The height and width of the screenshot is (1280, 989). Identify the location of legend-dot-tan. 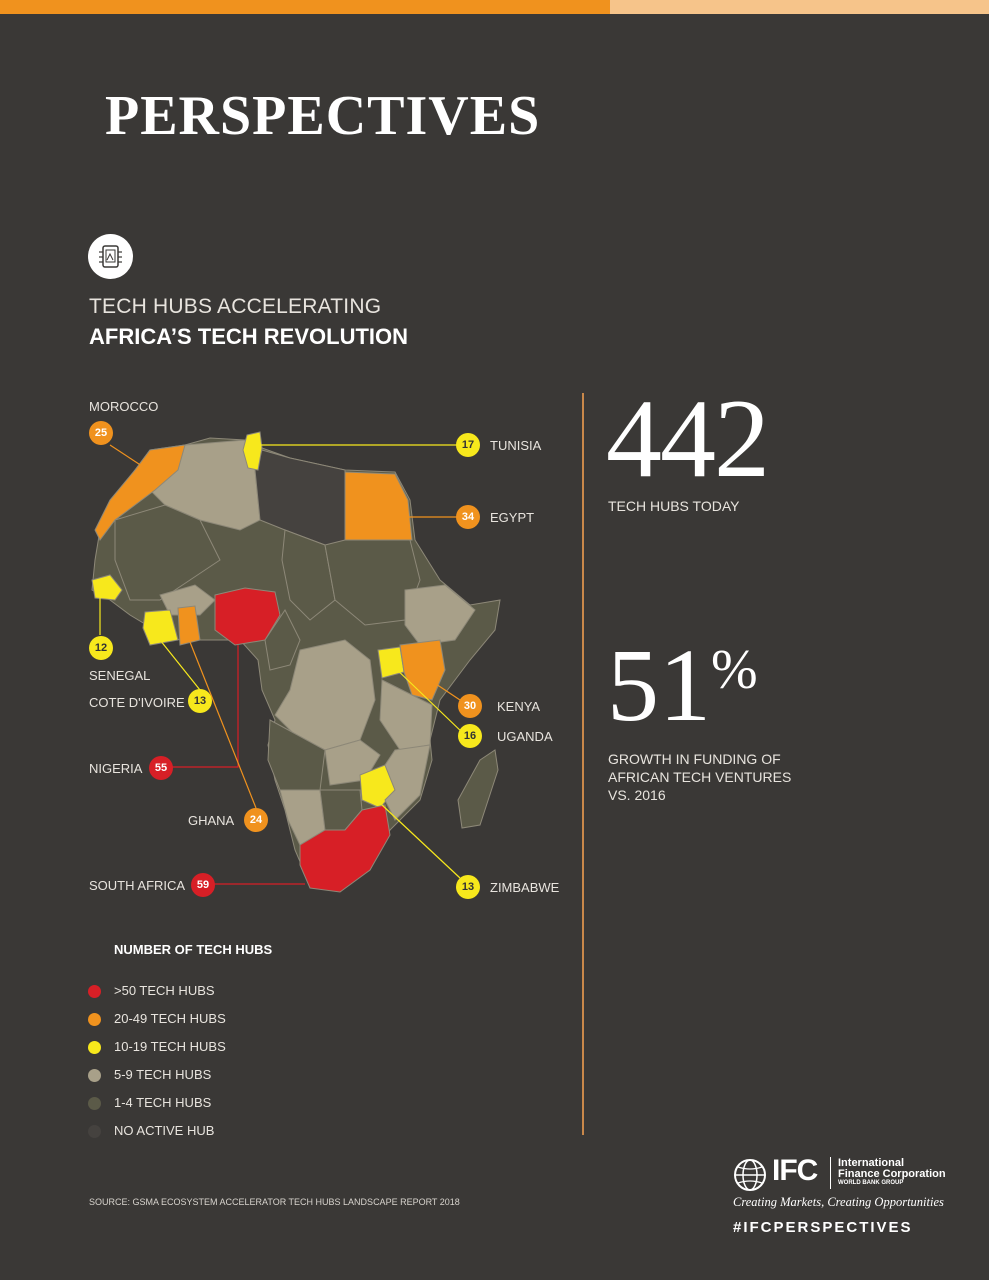
(94, 1075).